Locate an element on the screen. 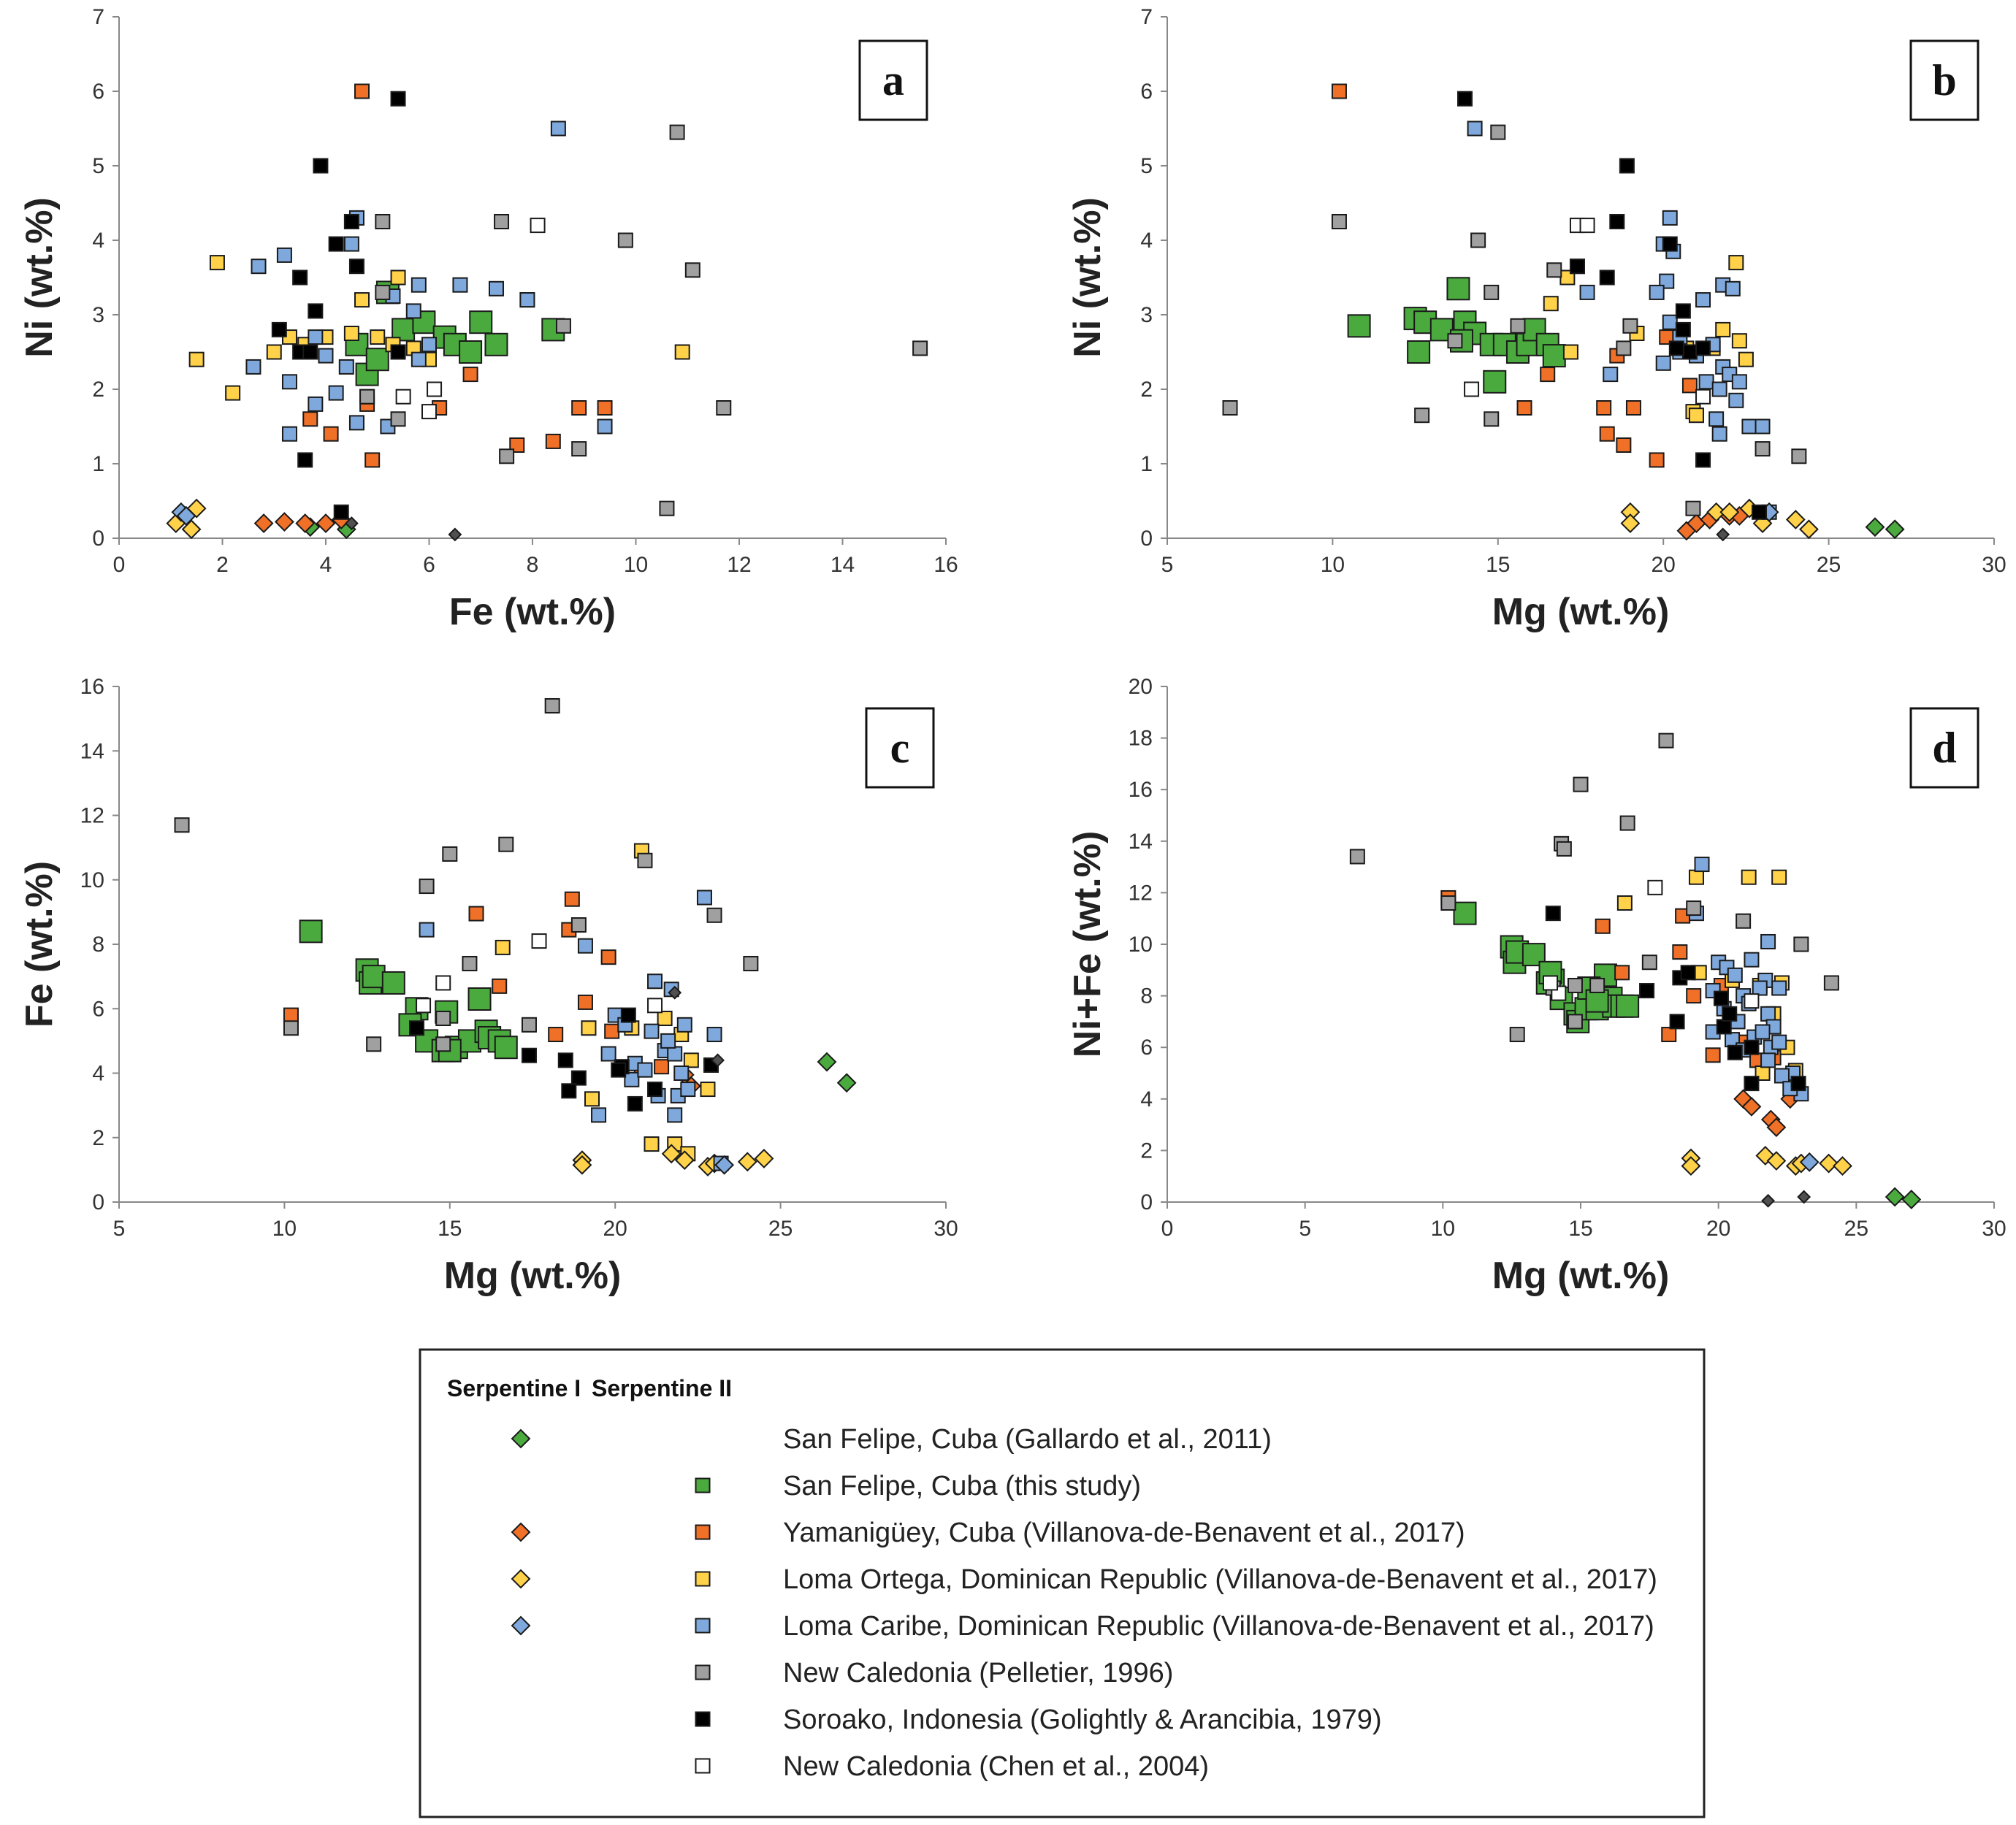 This screenshot has height=1825, width=2016. x-tick-label: 0 is located at coordinates (119, 565).